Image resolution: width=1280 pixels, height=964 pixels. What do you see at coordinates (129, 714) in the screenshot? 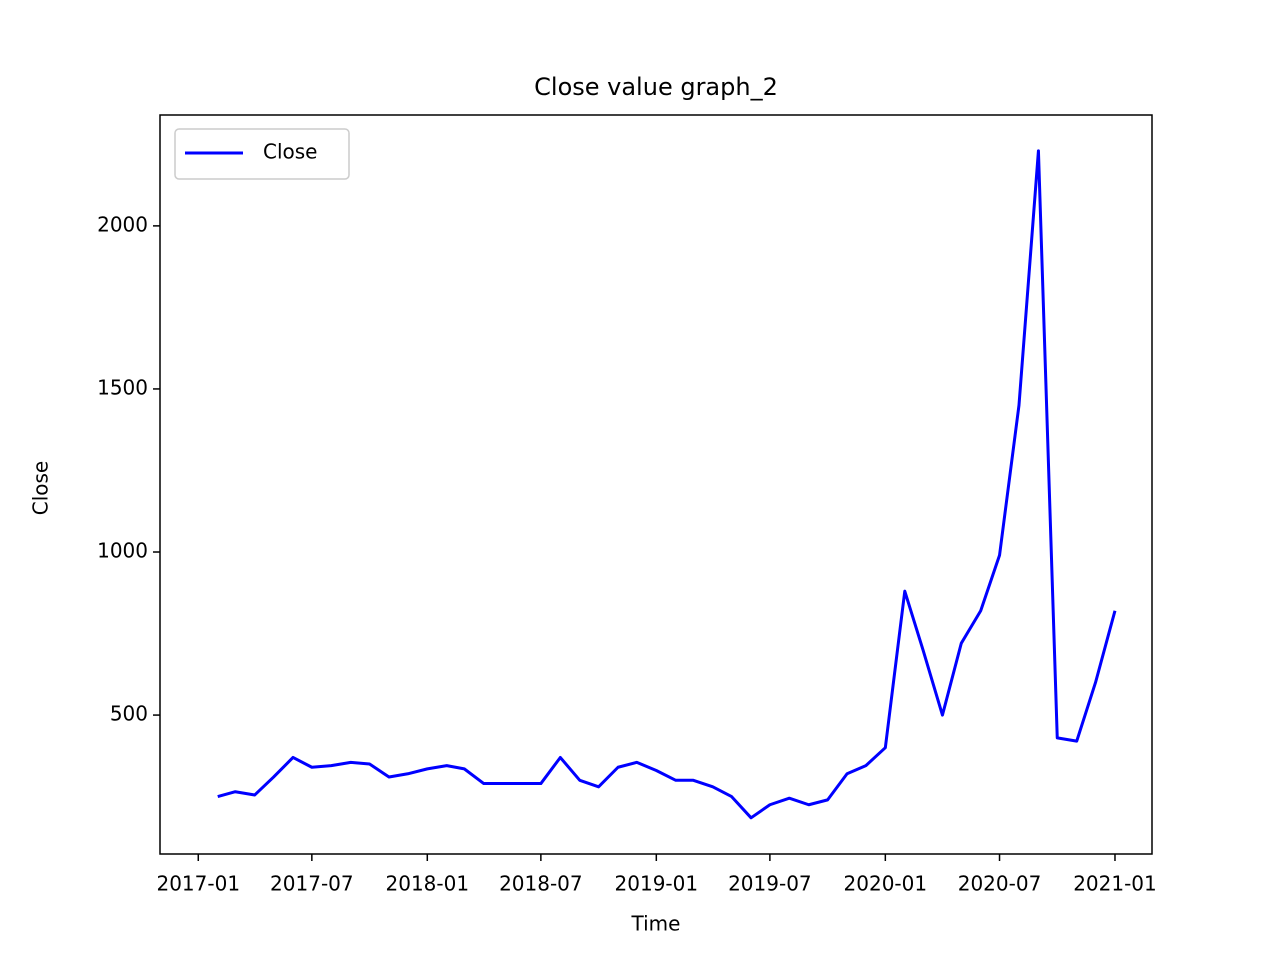
I see `y-tick-label: 500` at bounding box center [129, 714].